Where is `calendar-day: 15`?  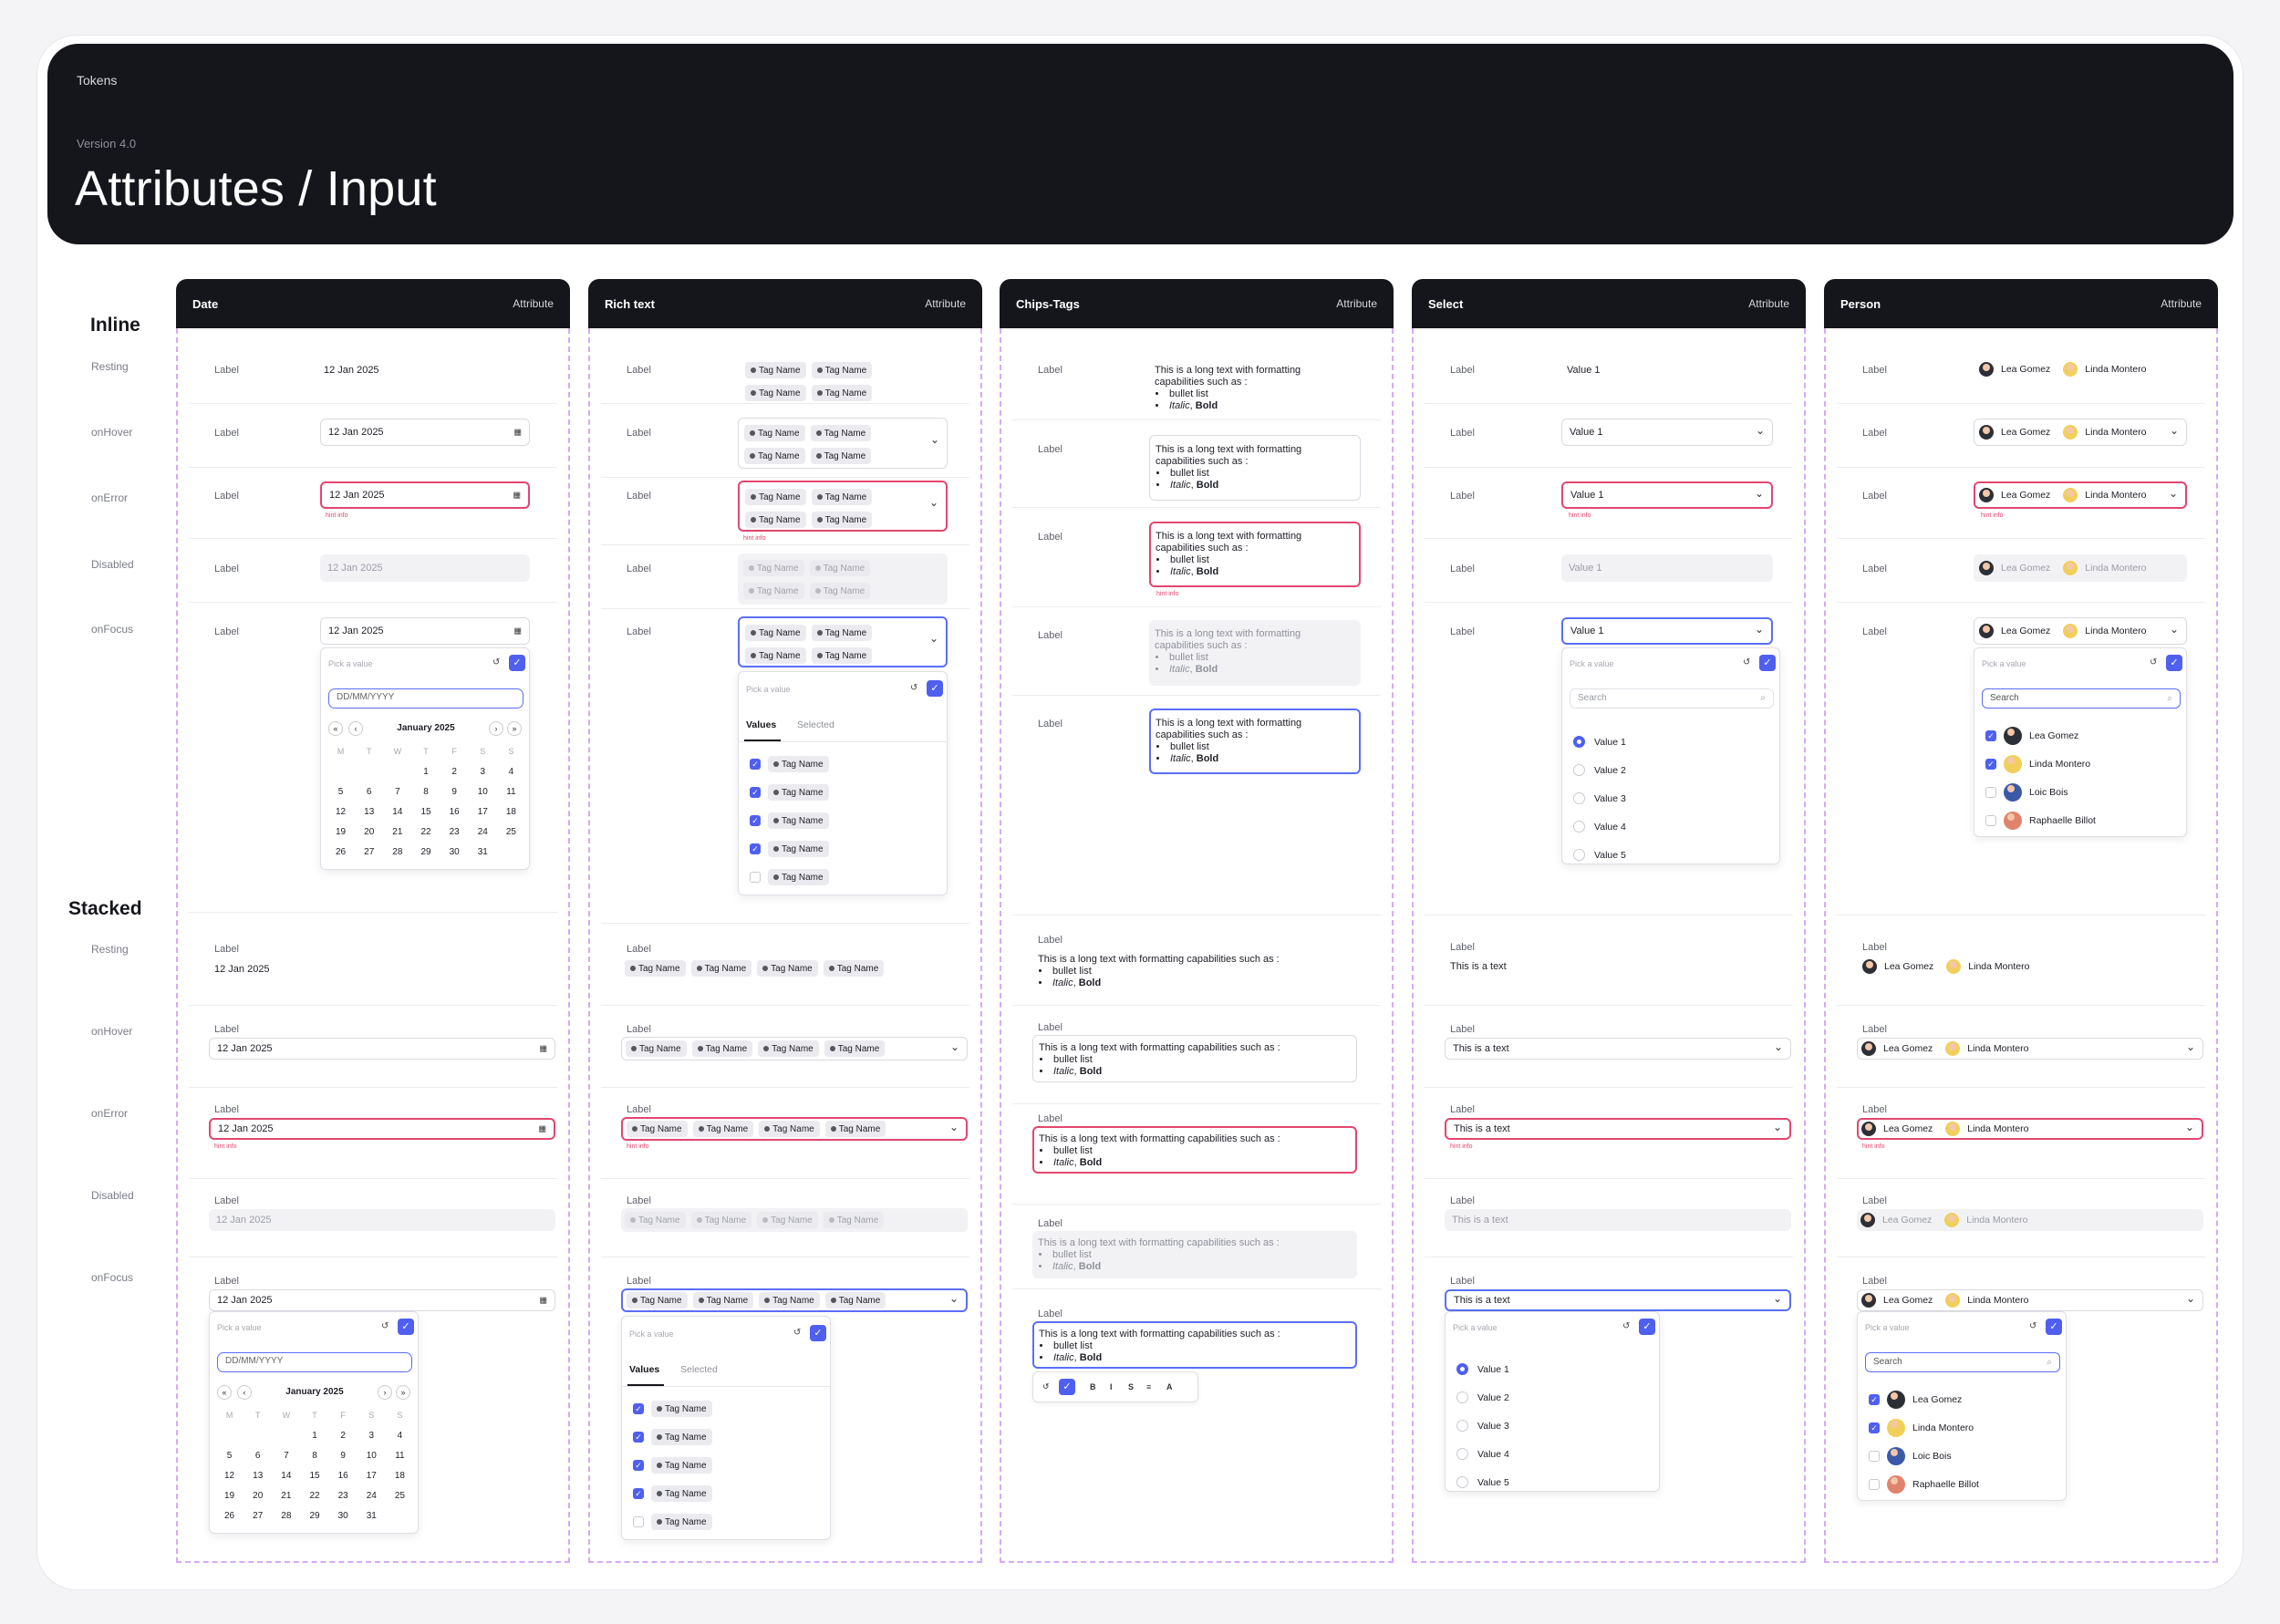
calendar-day: 15 is located at coordinates (314, 1476).